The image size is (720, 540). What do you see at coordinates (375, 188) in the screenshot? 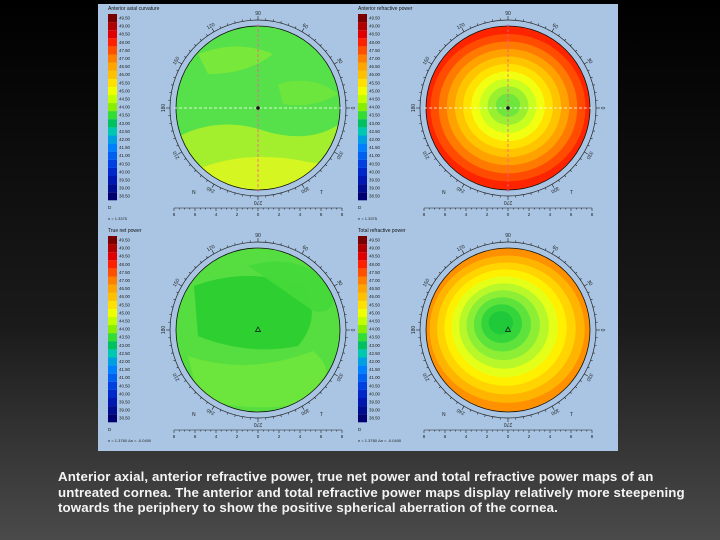
I see `scale-value: 39.00` at bounding box center [375, 188].